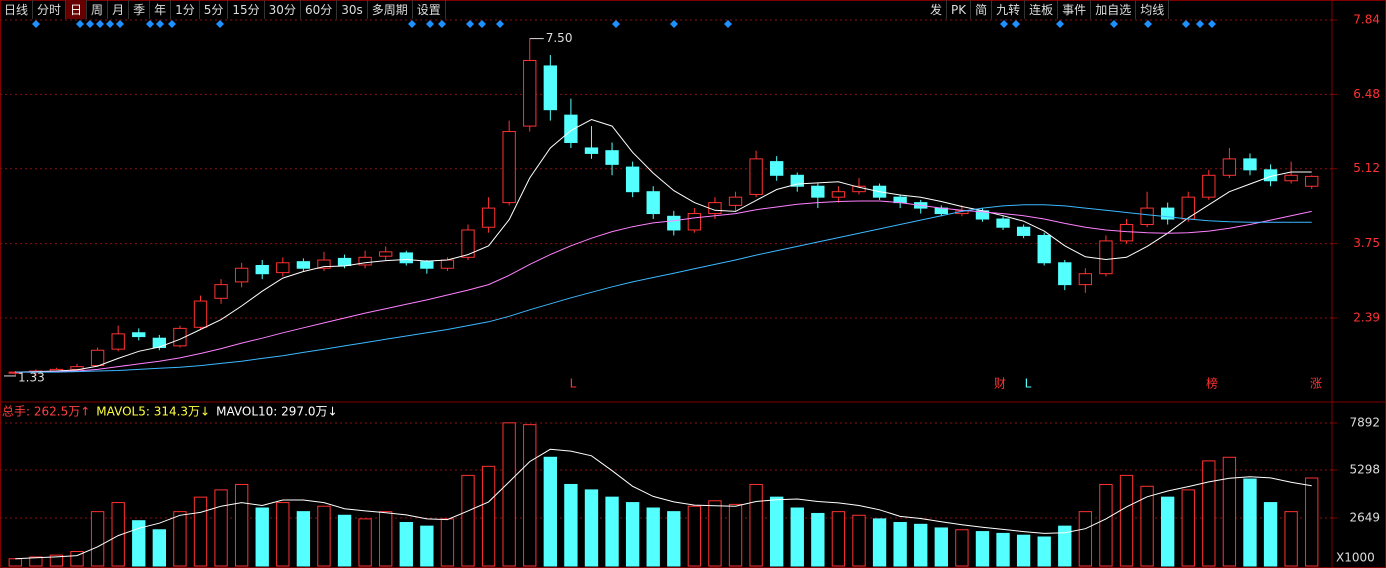 Image resolution: width=1386 pixels, height=568 pixels. What do you see at coordinates (429, 9) in the screenshot?
I see `toolbar-button: 设置` at bounding box center [429, 9].